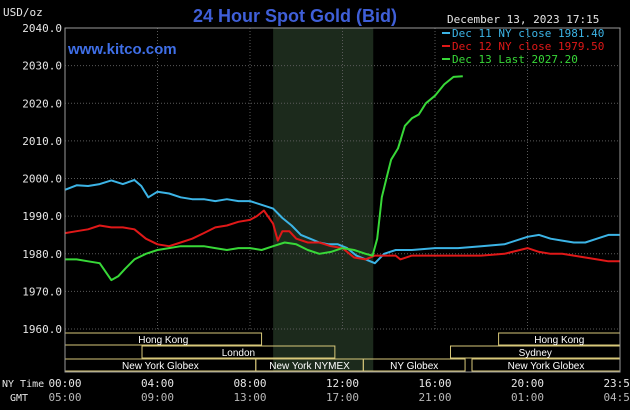  I want to click on shaded-session-band, so click(323, 200).